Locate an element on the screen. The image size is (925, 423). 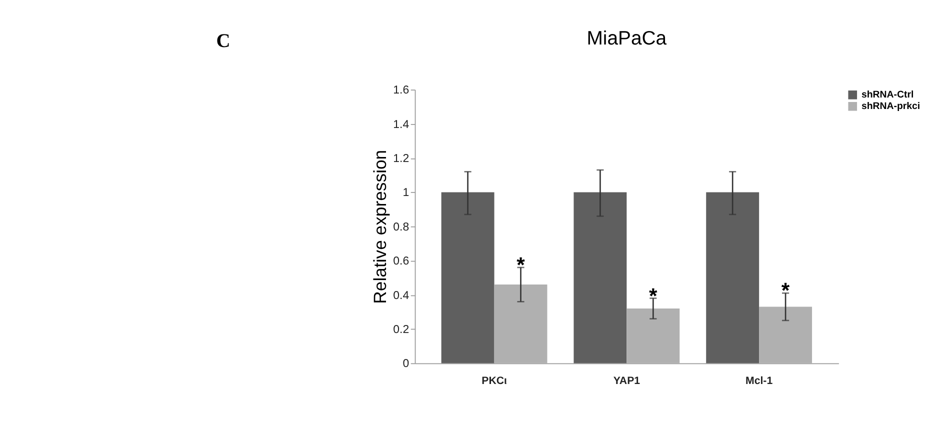
x-tick-label: PKCι is located at coordinates (494, 380).